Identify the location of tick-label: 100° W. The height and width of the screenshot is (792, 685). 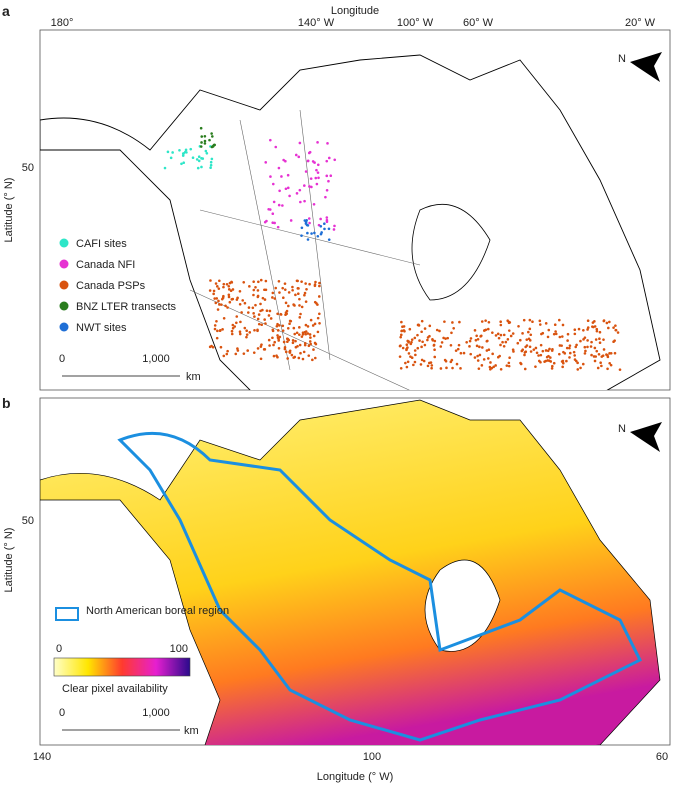
(415, 23).